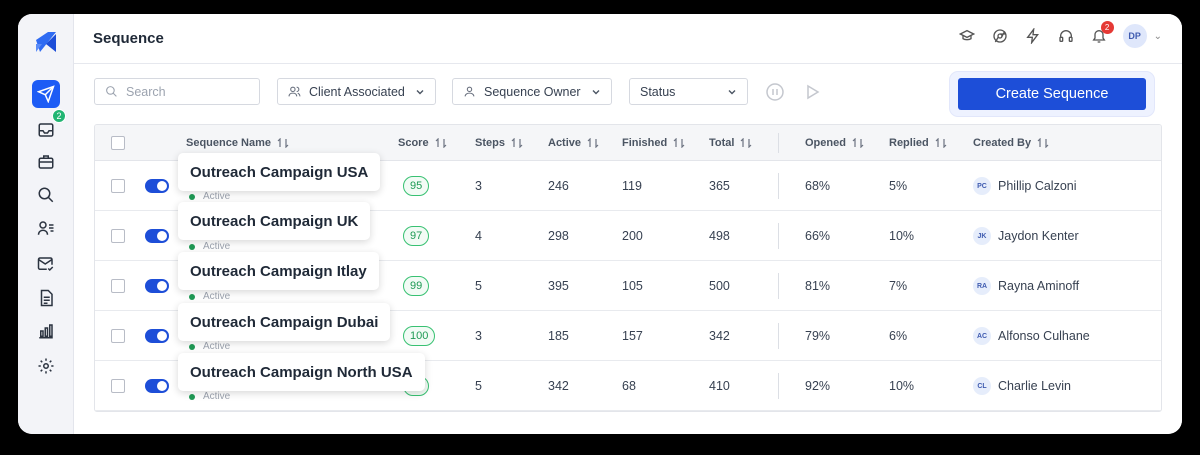  What do you see at coordinates (1026, 236) in the screenshot?
I see `created-by: JK Jaydon Kenter` at bounding box center [1026, 236].